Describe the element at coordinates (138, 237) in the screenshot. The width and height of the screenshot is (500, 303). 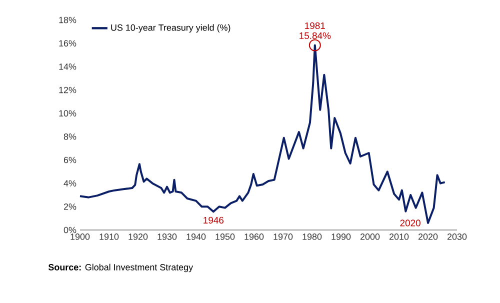
I see `x-tick-label: 1920` at that location.